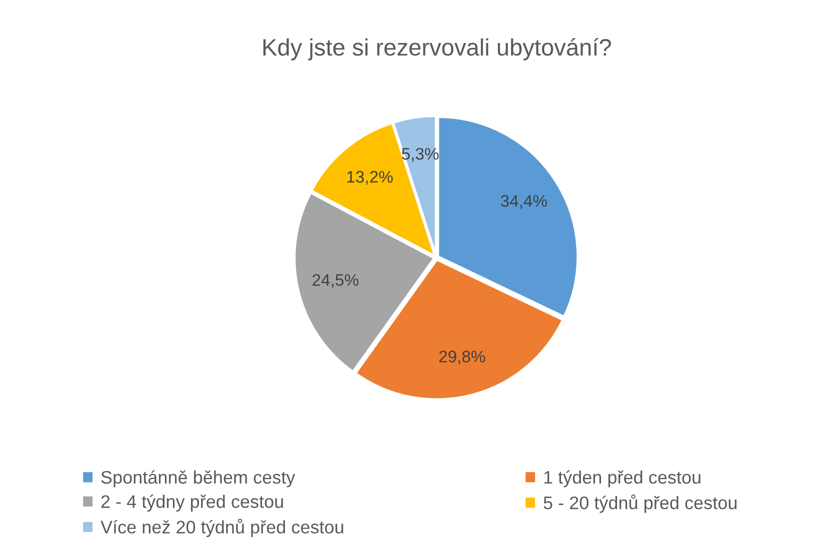  What do you see at coordinates (198, 479) in the screenshot?
I see `legend-label: Spontánně během cesty` at bounding box center [198, 479].